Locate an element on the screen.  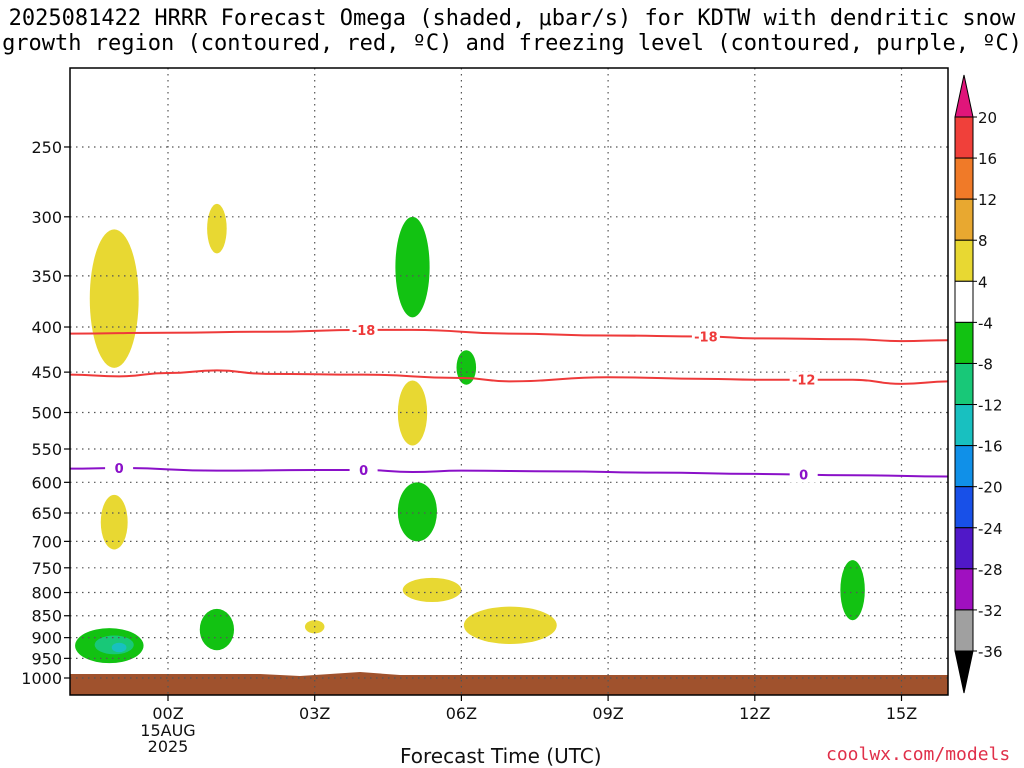
credit-link: coolwx.com/models is located at coordinates (918, 754).